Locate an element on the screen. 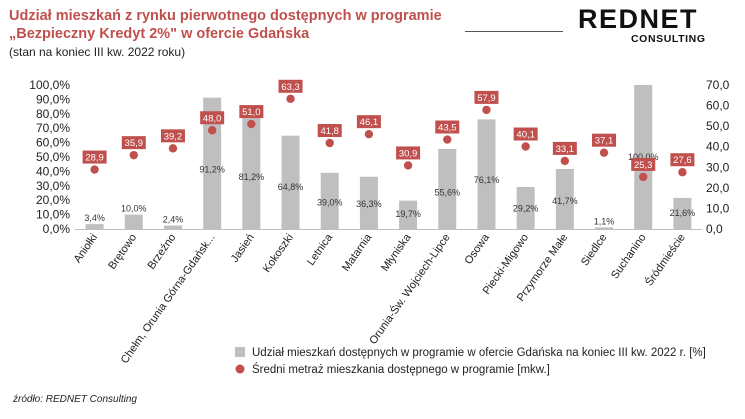 The image size is (745, 419). y-right-tick-label: 10,0 is located at coordinates (718, 208).